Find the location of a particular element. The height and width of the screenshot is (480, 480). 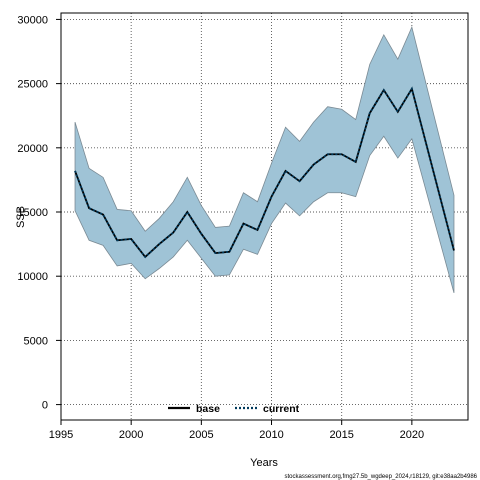

x-tick-label: 2020 is located at coordinates (412, 435).